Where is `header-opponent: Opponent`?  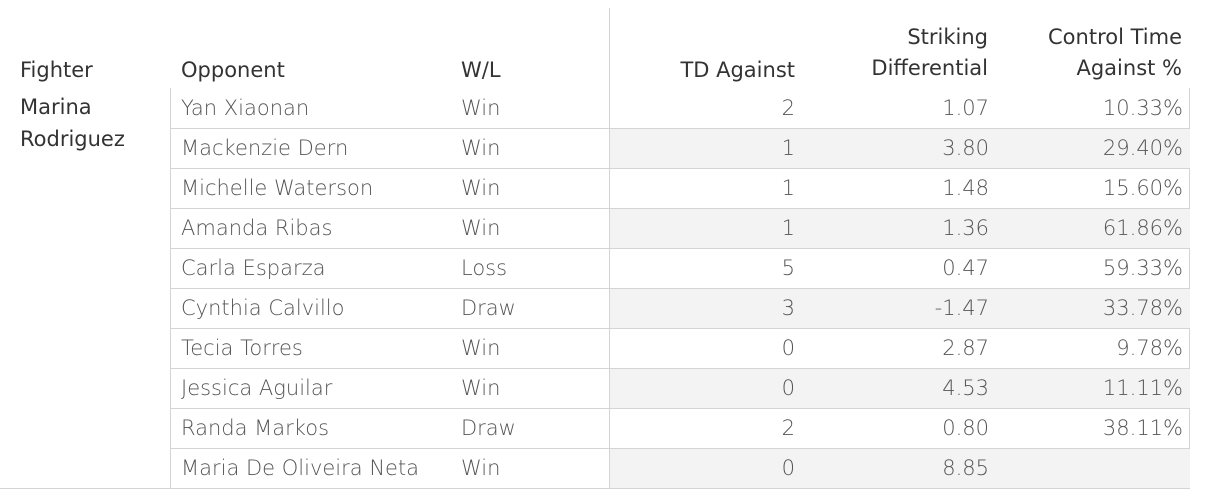 header-opponent: Opponent is located at coordinates (233, 70).